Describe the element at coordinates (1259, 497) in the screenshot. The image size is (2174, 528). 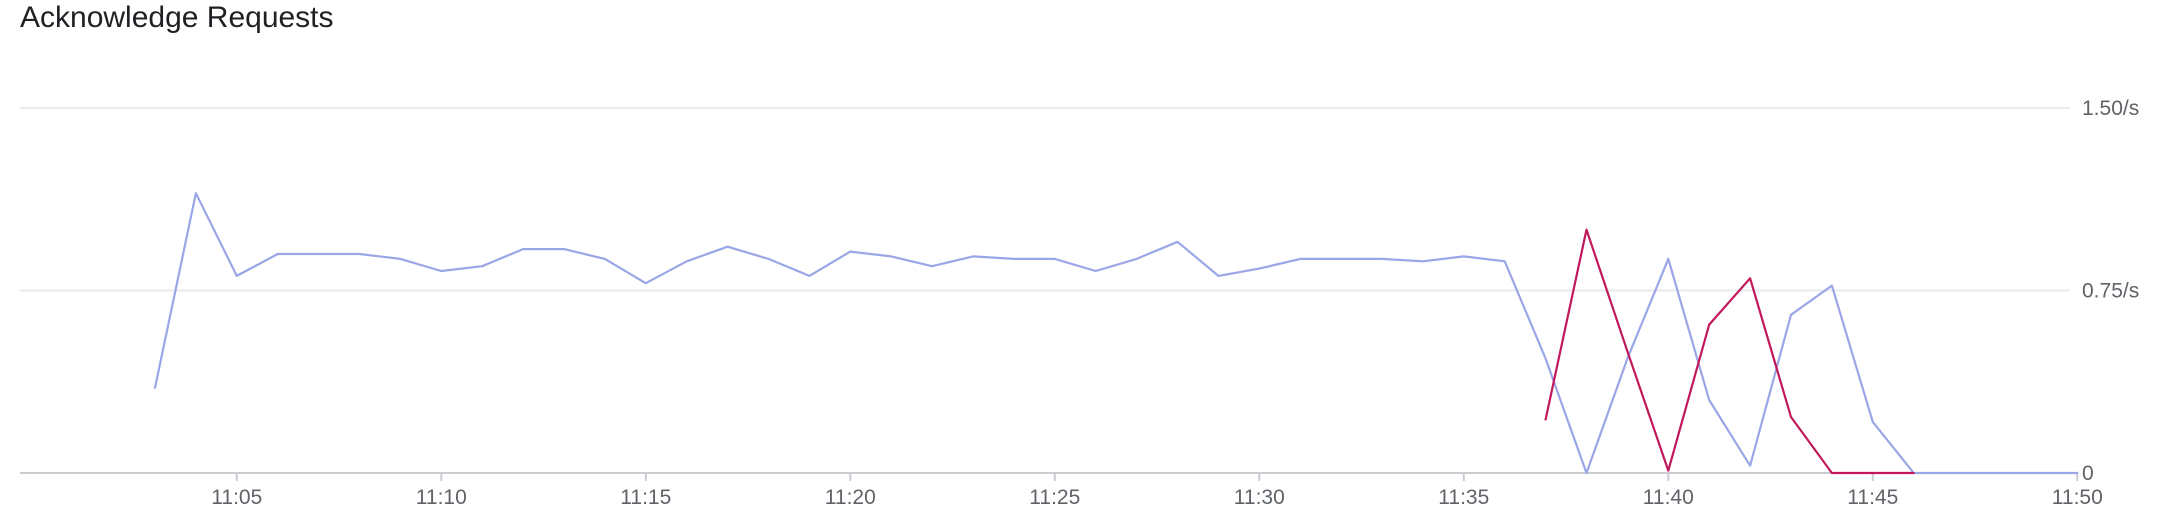
I see `x-tick-label: 11:30` at that location.